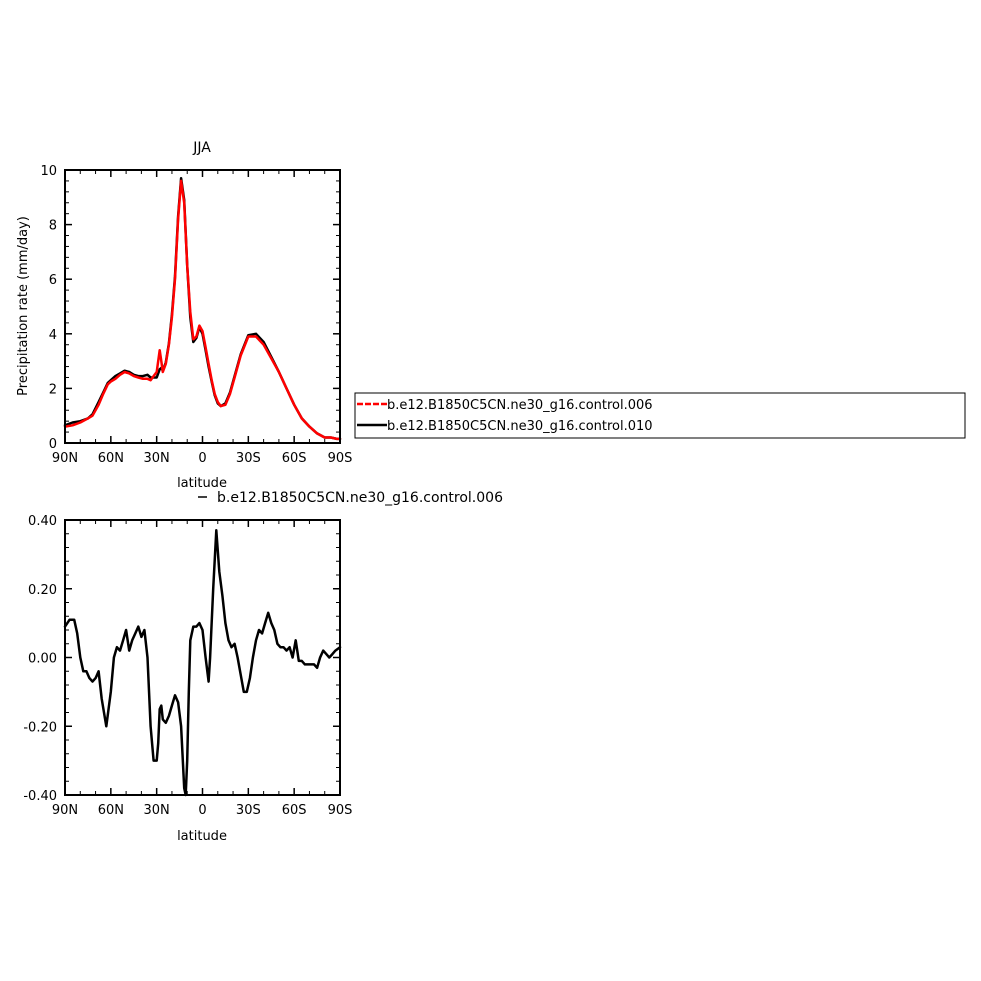 The width and height of the screenshot is (981, 981). I want to click on precip-ticks: 90N 60N 30N 0 30S 60S 90S 0 2 4 6 8 10, so click(196, 315).